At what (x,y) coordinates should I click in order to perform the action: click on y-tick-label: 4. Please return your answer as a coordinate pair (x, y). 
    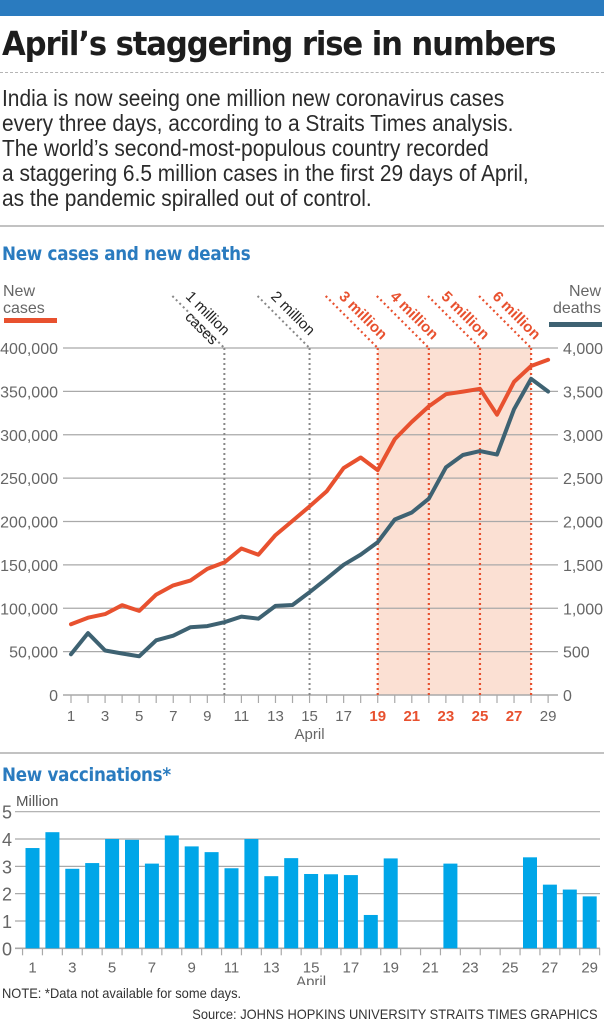
    Looking at the image, I should click on (7, 840).